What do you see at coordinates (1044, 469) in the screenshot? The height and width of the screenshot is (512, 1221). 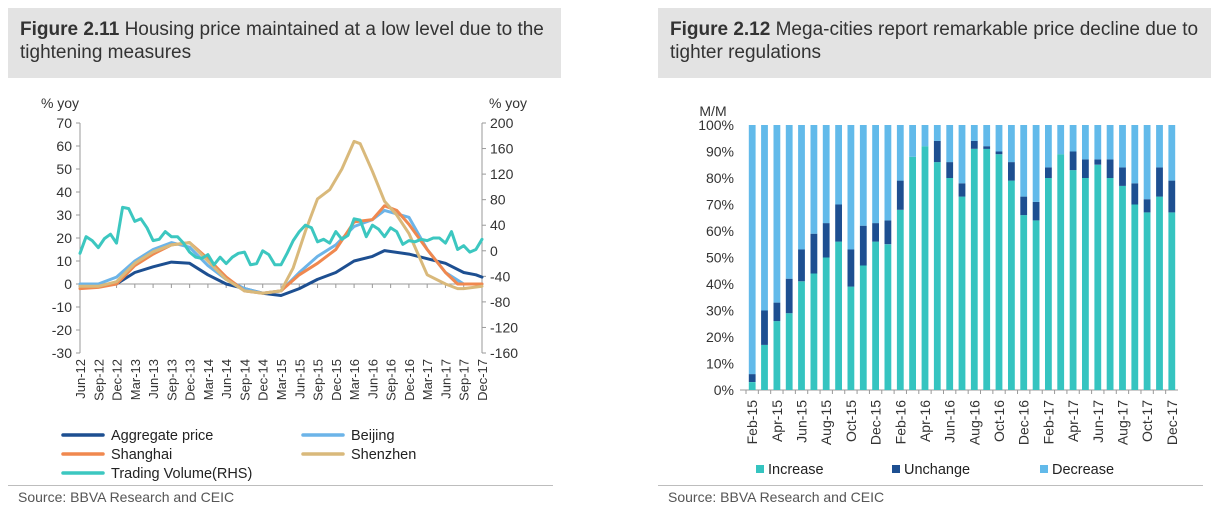 I see `legend-swatch` at bounding box center [1044, 469].